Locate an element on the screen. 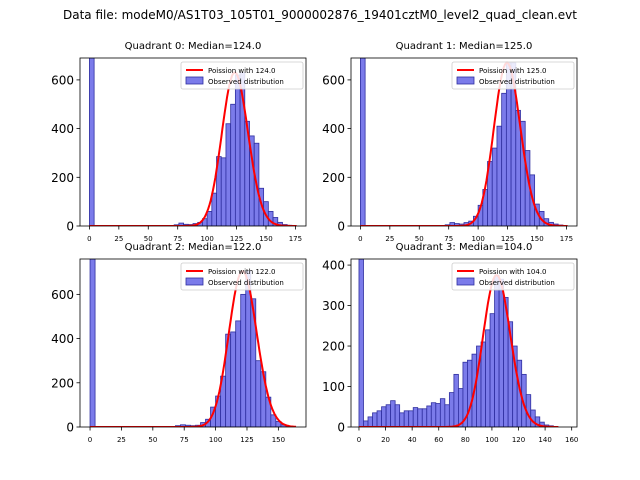 The width and height of the screenshot is (640, 480). x-tick-label: 20 is located at coordinates (385, 440).